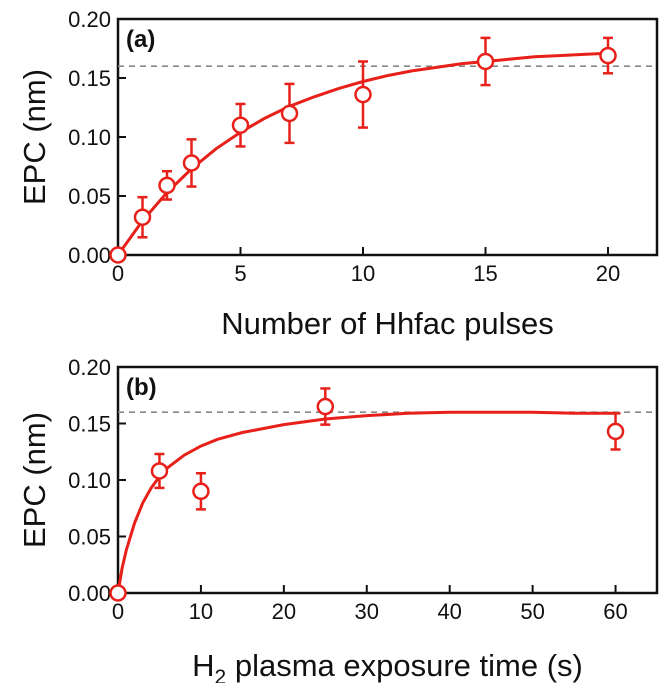 Image resolution: width=664 pixels, height=683 pixels. I want to click on panel-a-label: (a), so click(140, 39).